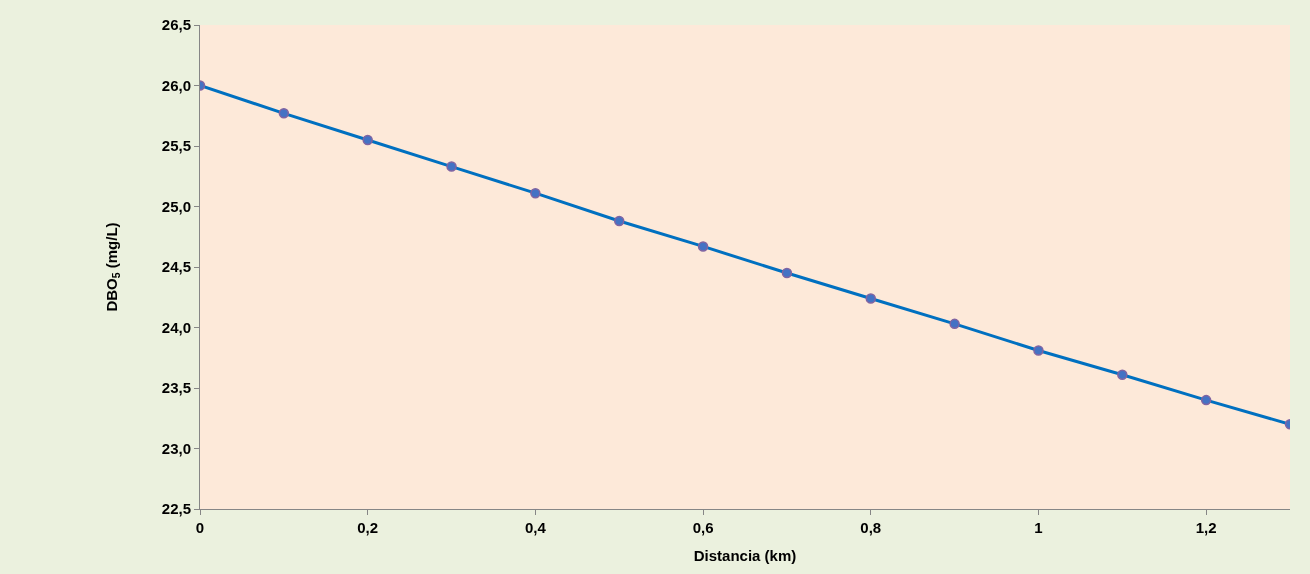  I want to click on x-tick-label: 1, so click(1038, 527).